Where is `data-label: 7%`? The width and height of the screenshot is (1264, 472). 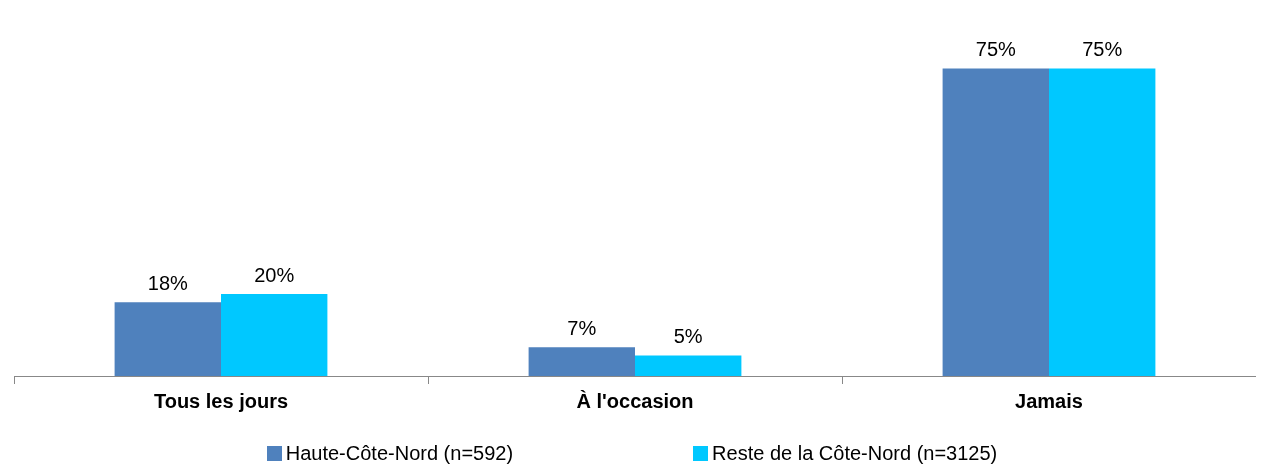
data-label: 7% is located at coordinates (582, 327).